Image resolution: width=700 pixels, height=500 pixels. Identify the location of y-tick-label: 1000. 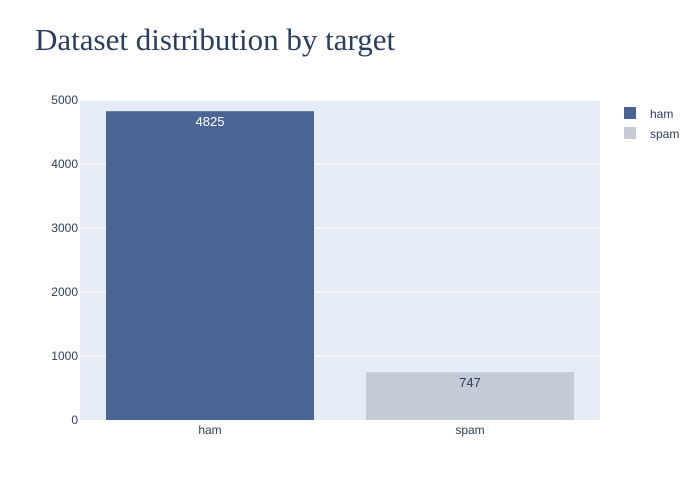
(64, 356).